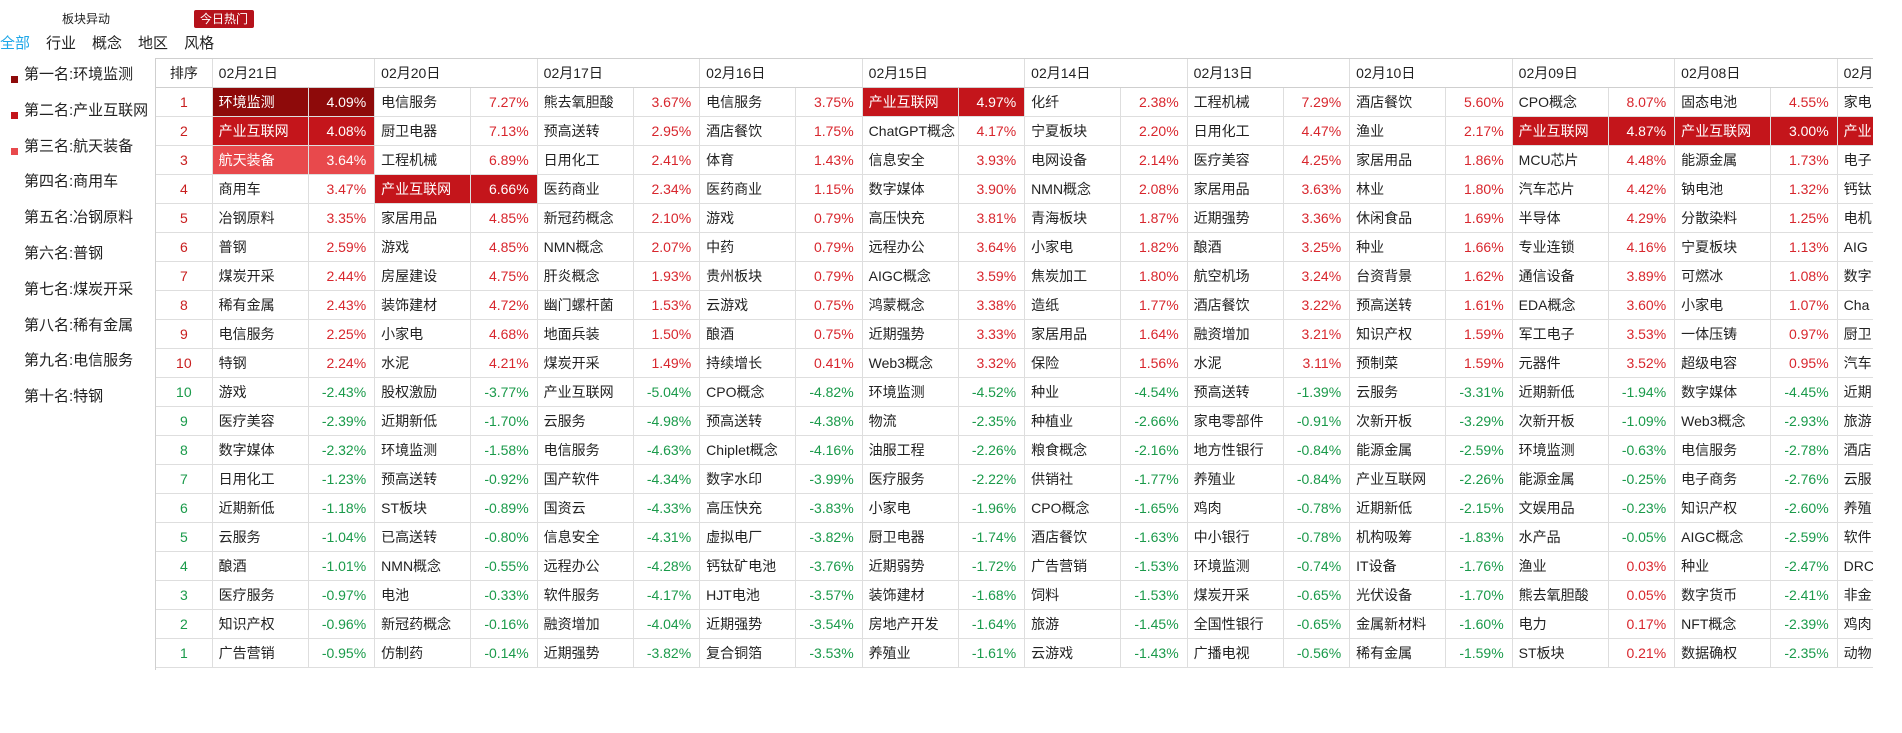 The width and height of the screenshot is (1902, 733). I want to click on sector-name-cell: 次新开板, so click(1398, 421).